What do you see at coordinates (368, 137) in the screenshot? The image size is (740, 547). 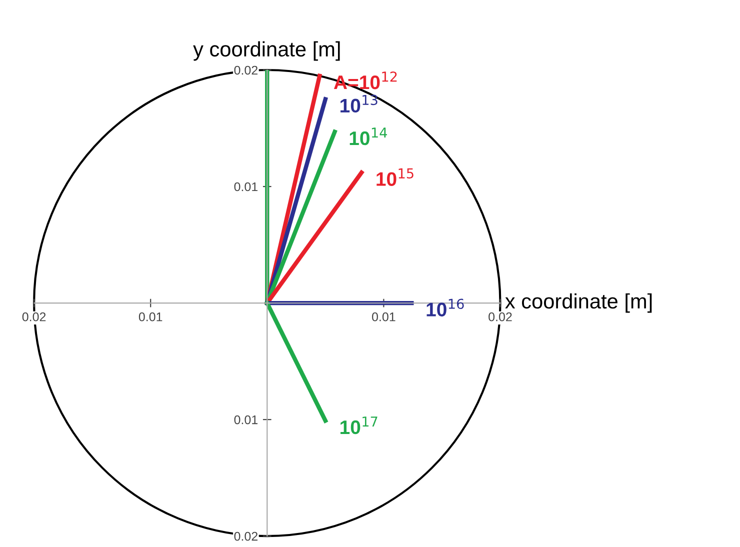 I see `series-label: 10$^{14}$` at bounding box center [368, 137].